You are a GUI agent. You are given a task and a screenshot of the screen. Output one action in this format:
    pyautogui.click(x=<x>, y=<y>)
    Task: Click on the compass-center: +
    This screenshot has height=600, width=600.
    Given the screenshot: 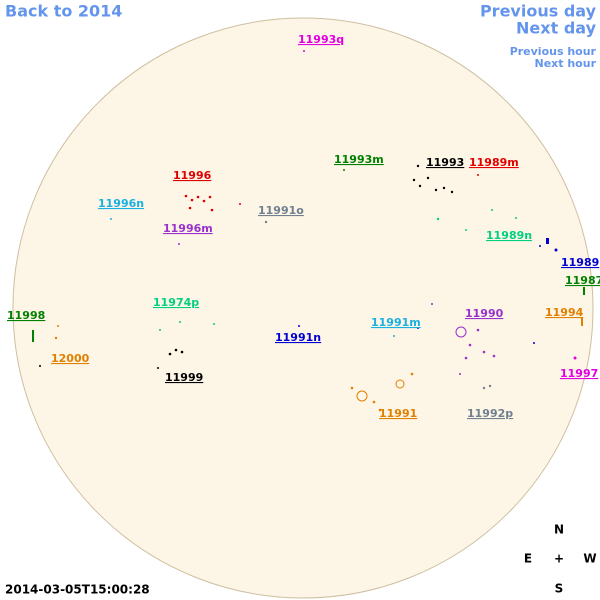 What is the action you would take?
    pyautogui.click(x=559, y=559)
    